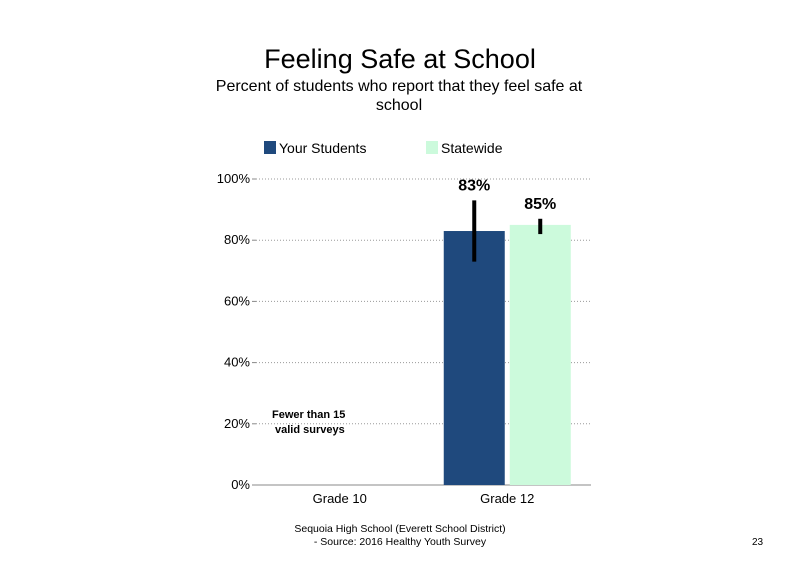  I want to click on y-tick-label: 60%, so click(237, 300).